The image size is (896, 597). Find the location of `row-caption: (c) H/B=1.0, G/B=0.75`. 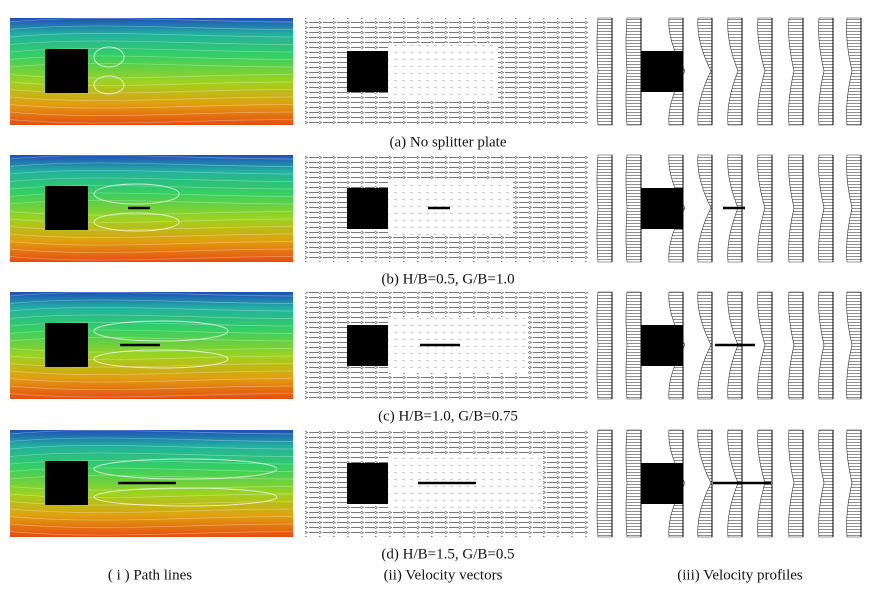

row-caption: (c) H/B=1.0, G/B=0.75 is located at coordinates (448, 416).